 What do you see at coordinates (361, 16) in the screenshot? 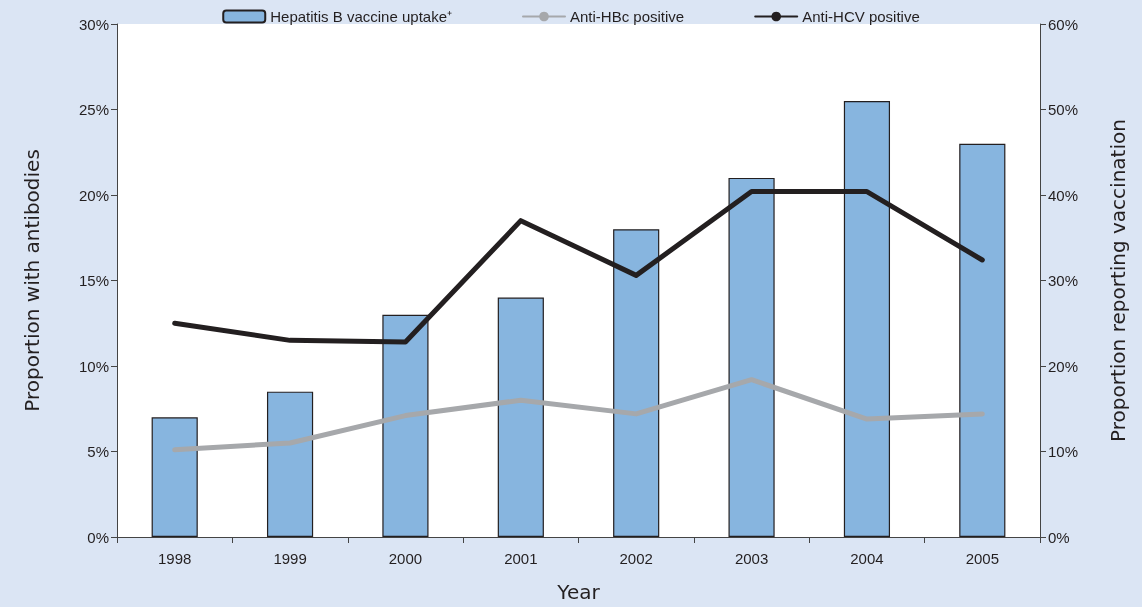
I see `legend-label: Hepatitis B vaccine uptake⁺` at bounding box center [361, 16].